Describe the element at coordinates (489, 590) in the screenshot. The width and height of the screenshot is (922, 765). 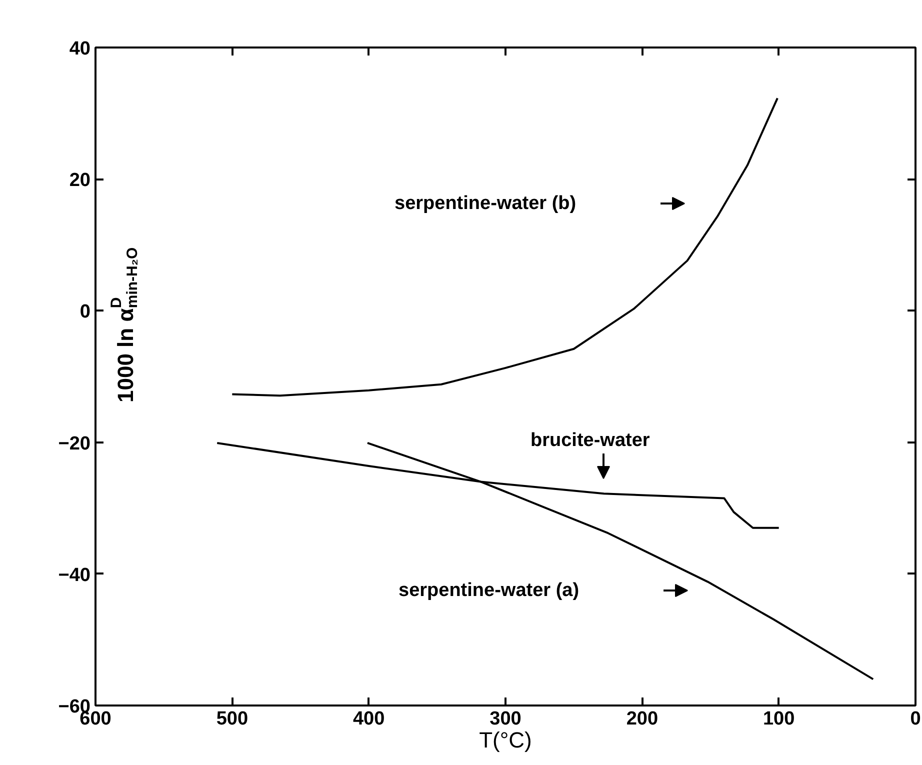
I see `annotation: serpentine-water (a)` at that location.